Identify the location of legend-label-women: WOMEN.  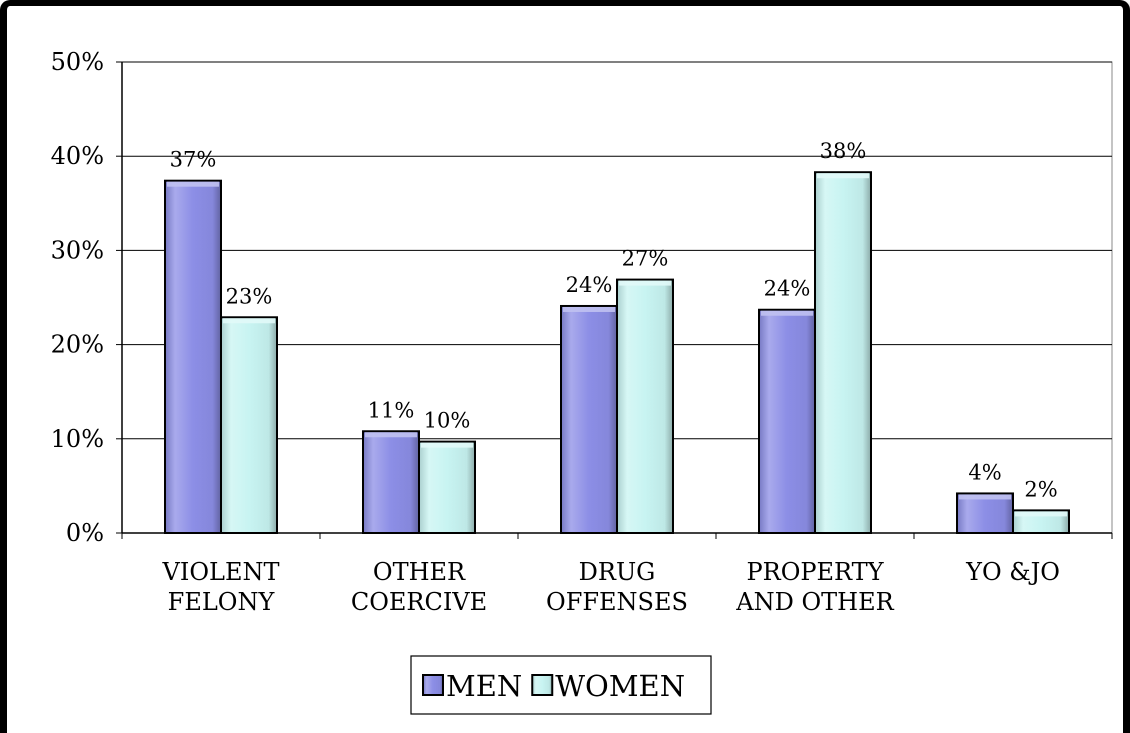
(620, 686).